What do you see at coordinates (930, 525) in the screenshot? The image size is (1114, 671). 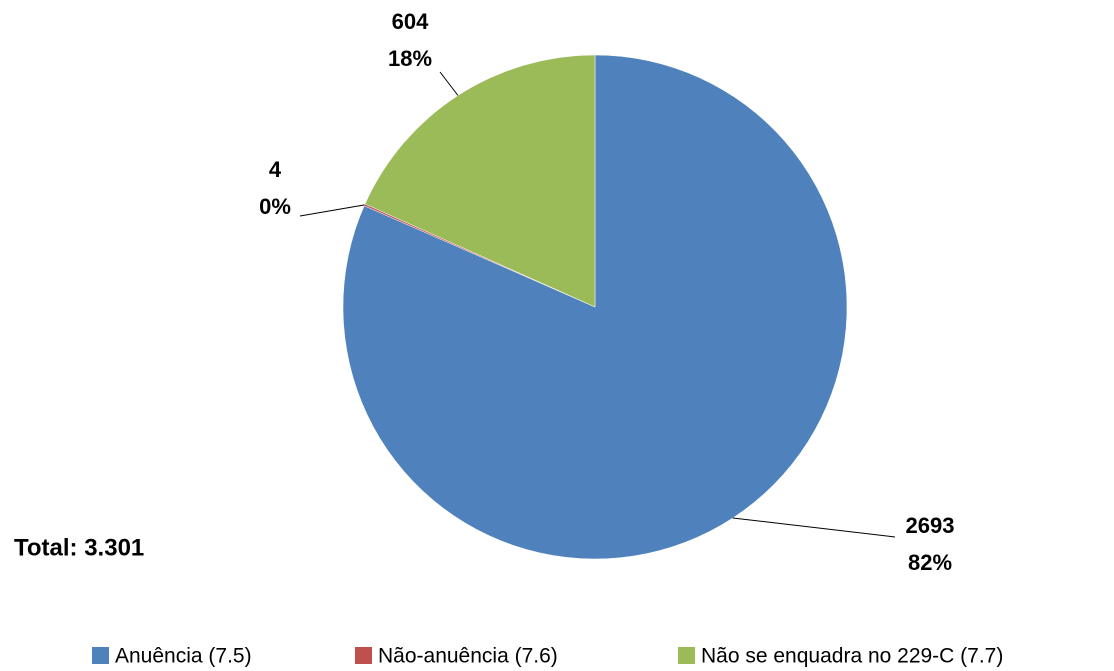 I see `data-label-value: 2693` at bounding box center [930, 525].